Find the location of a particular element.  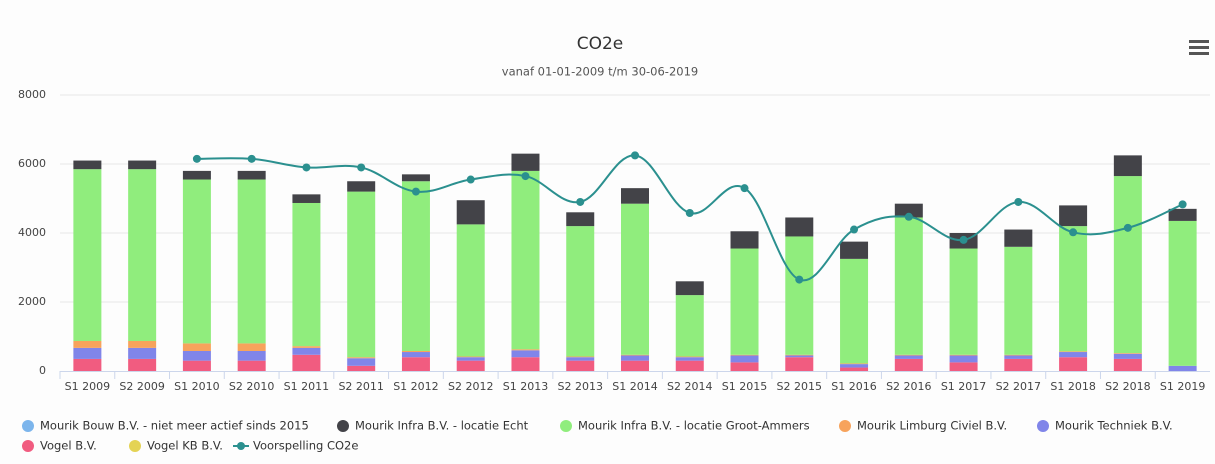

x-tick-label: S2 2013 is located at coordinates (579, 386).